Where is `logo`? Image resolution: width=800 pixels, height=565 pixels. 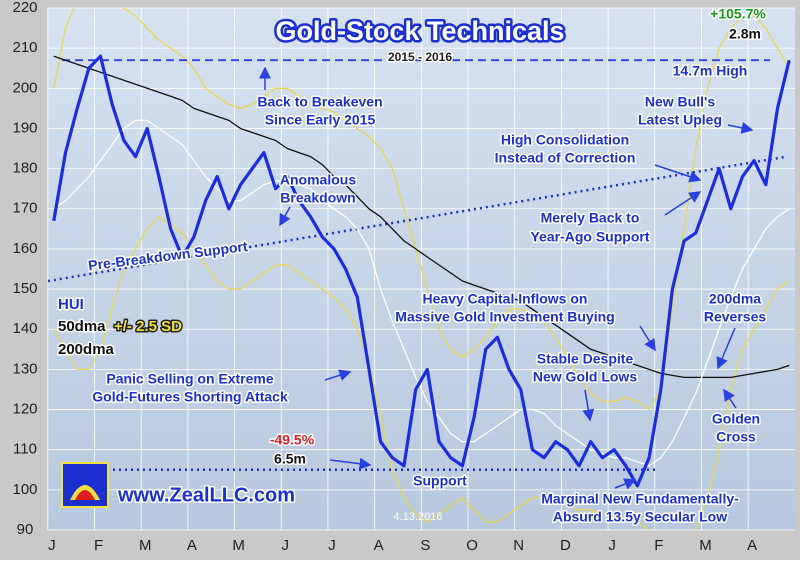 logo is located at coordinates (85, 485).